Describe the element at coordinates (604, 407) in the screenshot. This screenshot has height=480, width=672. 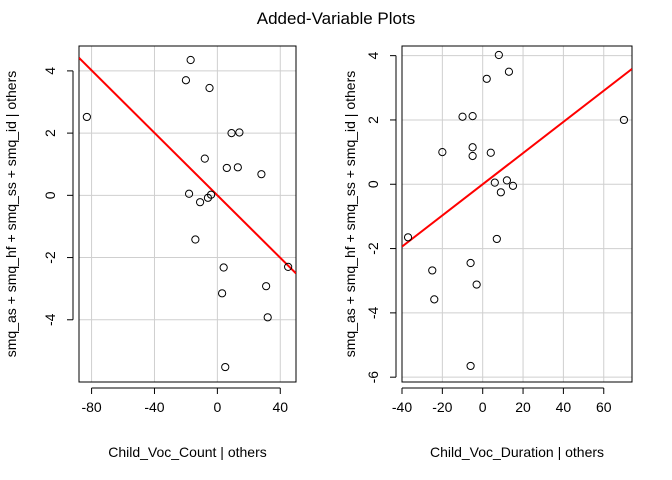
I see `x-tick-label: 60` at that location.